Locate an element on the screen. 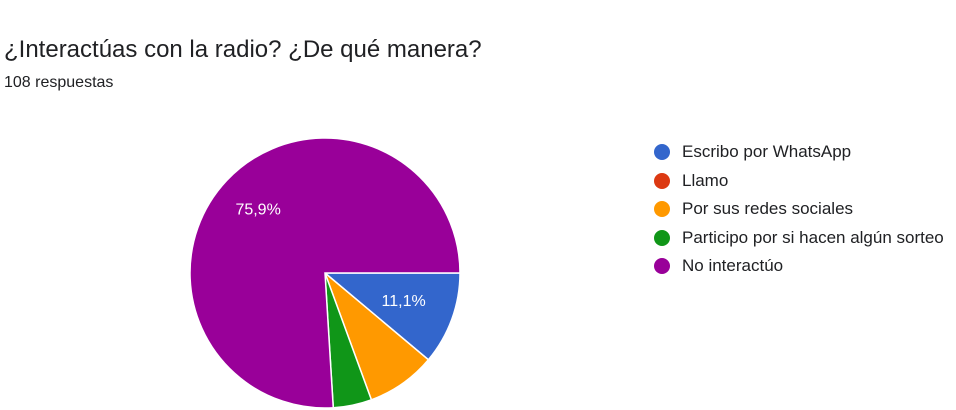 The height and width of the screenshot is (410, 956). response-count: 108 respuestas is located at coordinates (59, 82).